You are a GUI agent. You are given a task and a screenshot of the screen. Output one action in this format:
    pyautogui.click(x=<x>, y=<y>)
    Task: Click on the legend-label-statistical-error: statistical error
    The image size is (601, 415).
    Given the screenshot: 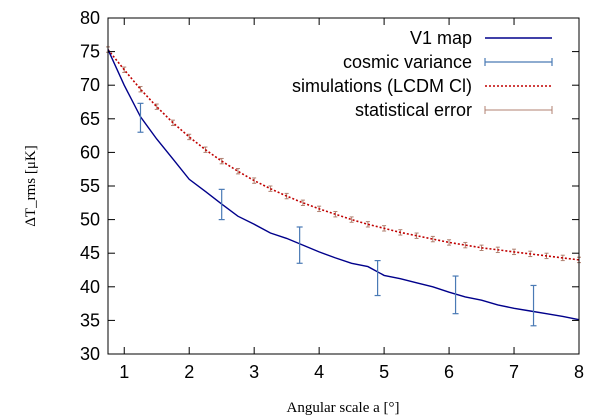 What is the action you would take?
    pyautogui.click(x=413, y=110)
    